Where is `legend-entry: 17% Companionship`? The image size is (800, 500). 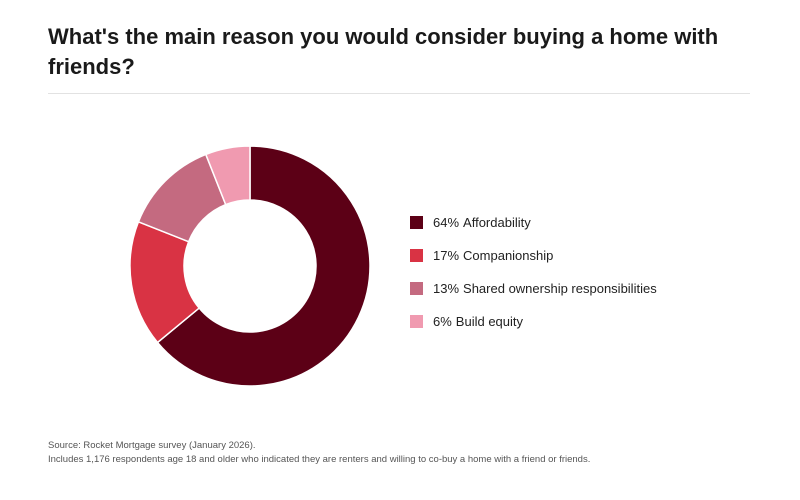 legend-entry: 17% Companionship is located at coordinates (533, 255).